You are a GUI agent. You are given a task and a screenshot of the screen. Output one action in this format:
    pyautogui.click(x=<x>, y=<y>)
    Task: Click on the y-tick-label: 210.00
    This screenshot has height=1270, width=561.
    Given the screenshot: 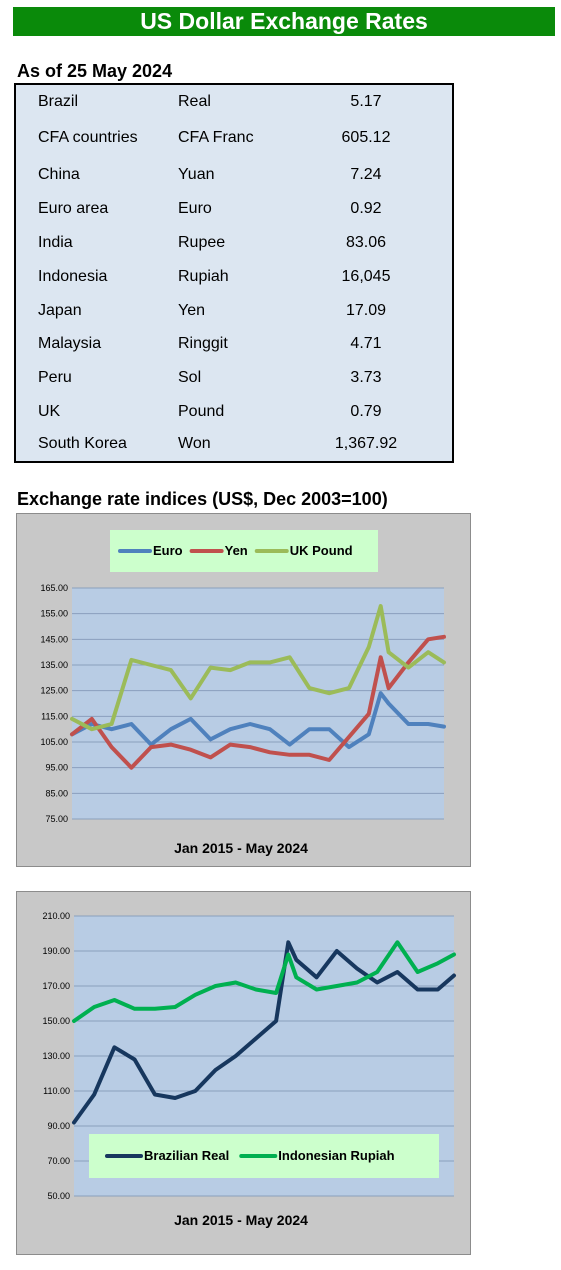 What is the action you would take?
    pyautogui.click(x=56, y=916)
    